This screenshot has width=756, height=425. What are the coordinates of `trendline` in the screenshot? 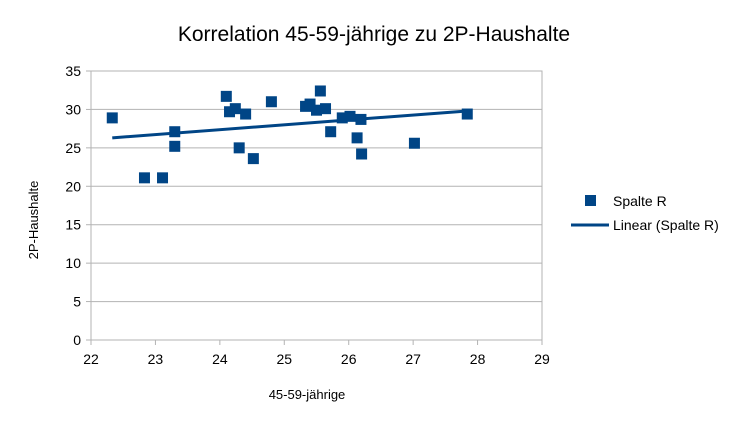 It's located at (290, 124).